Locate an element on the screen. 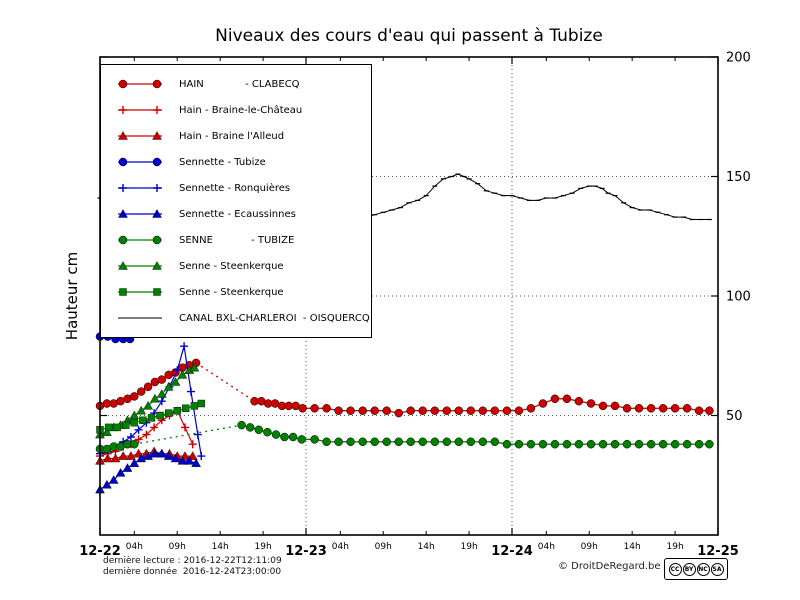 The height and width of the screenshot is (600, 800). svg-text: 12-24 is located at coordinates (512, 551).